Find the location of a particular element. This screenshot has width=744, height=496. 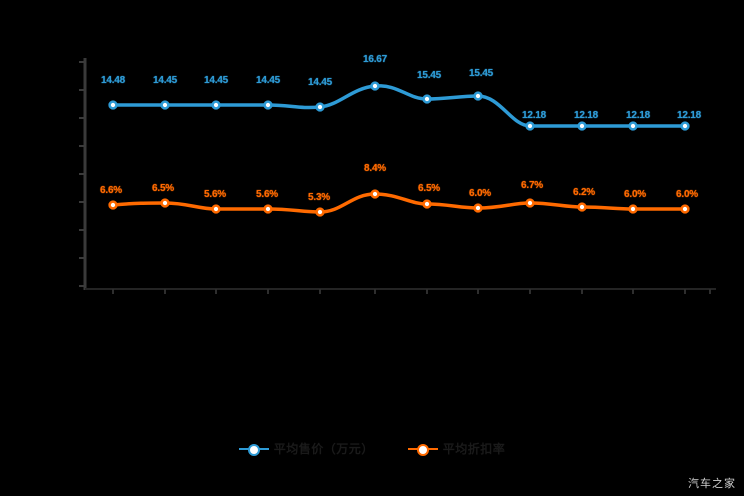

data-label-price: 14.48 is located at coordinates (113, 80).